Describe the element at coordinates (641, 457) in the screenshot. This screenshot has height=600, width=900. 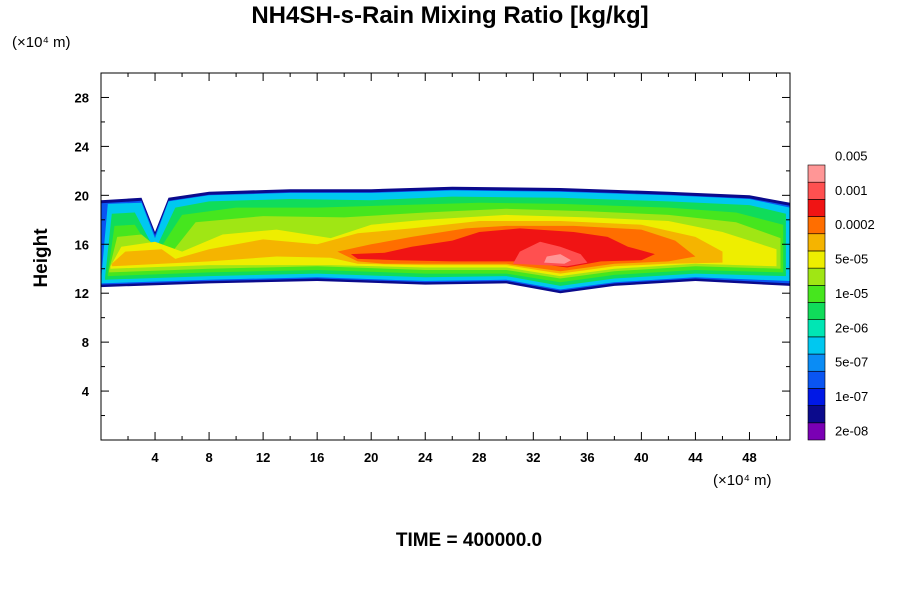
I see `x-tick-label: 40` at that location.